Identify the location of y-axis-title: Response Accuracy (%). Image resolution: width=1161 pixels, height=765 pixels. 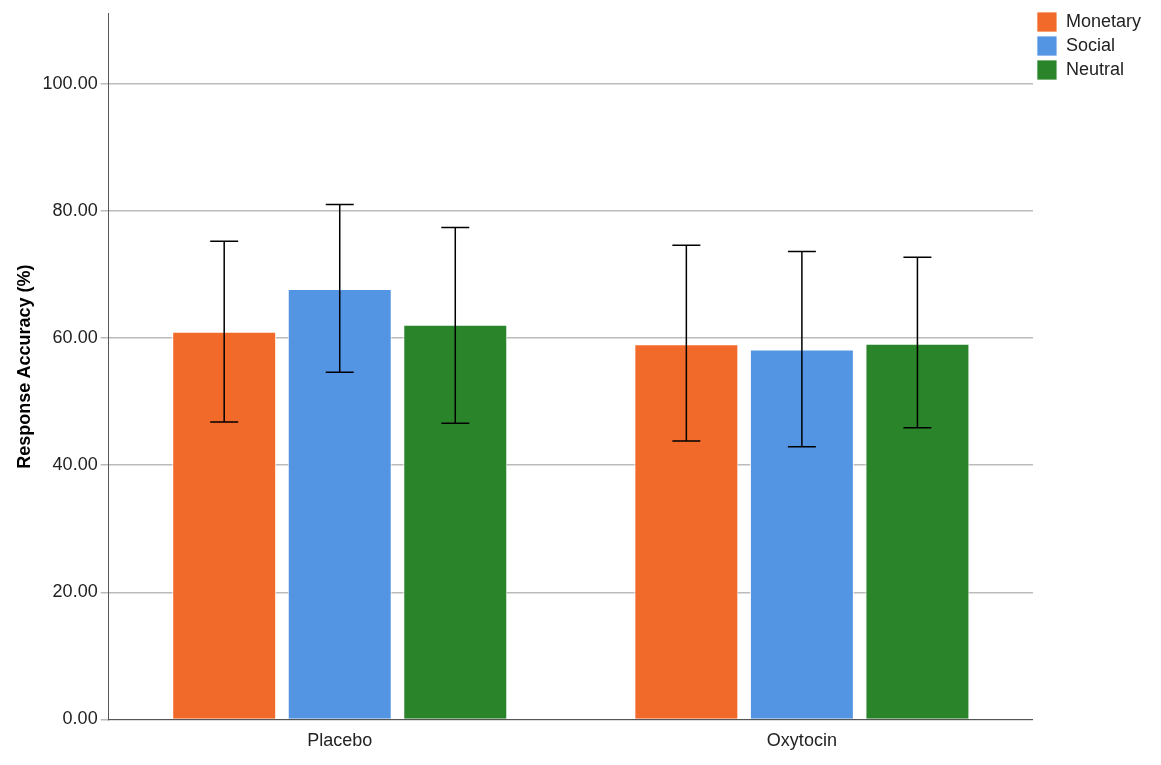
(23, 366).